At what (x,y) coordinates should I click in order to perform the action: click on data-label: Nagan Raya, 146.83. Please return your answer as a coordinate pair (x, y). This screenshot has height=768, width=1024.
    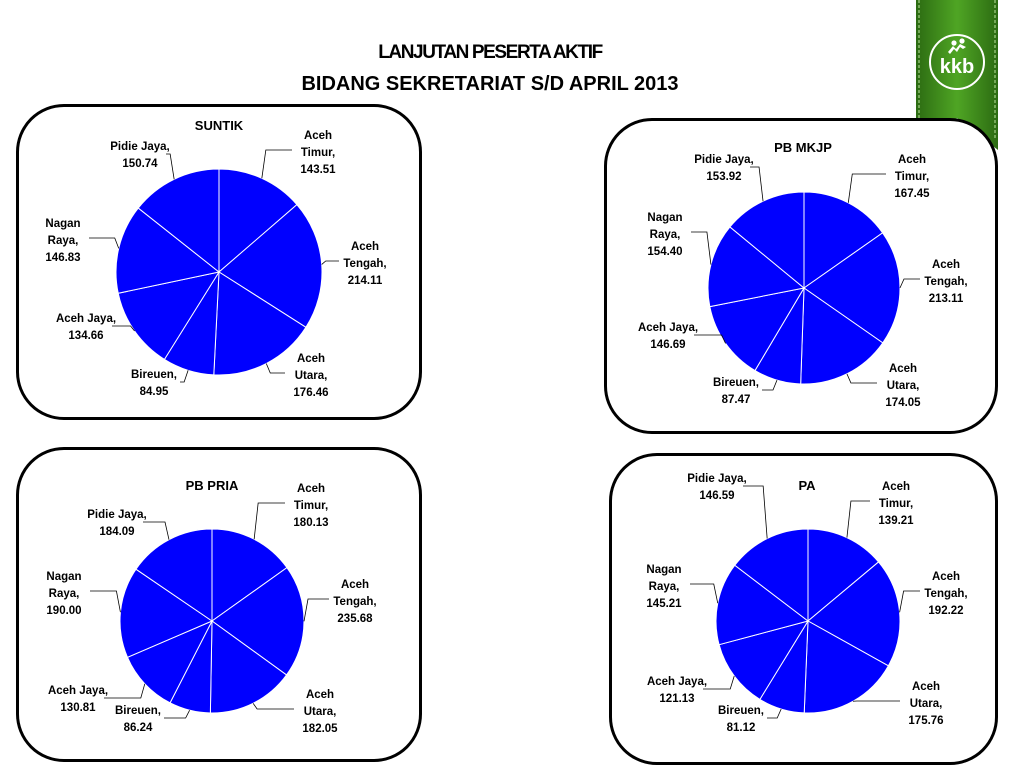
    Looking at the image, I should click on (62, 241).